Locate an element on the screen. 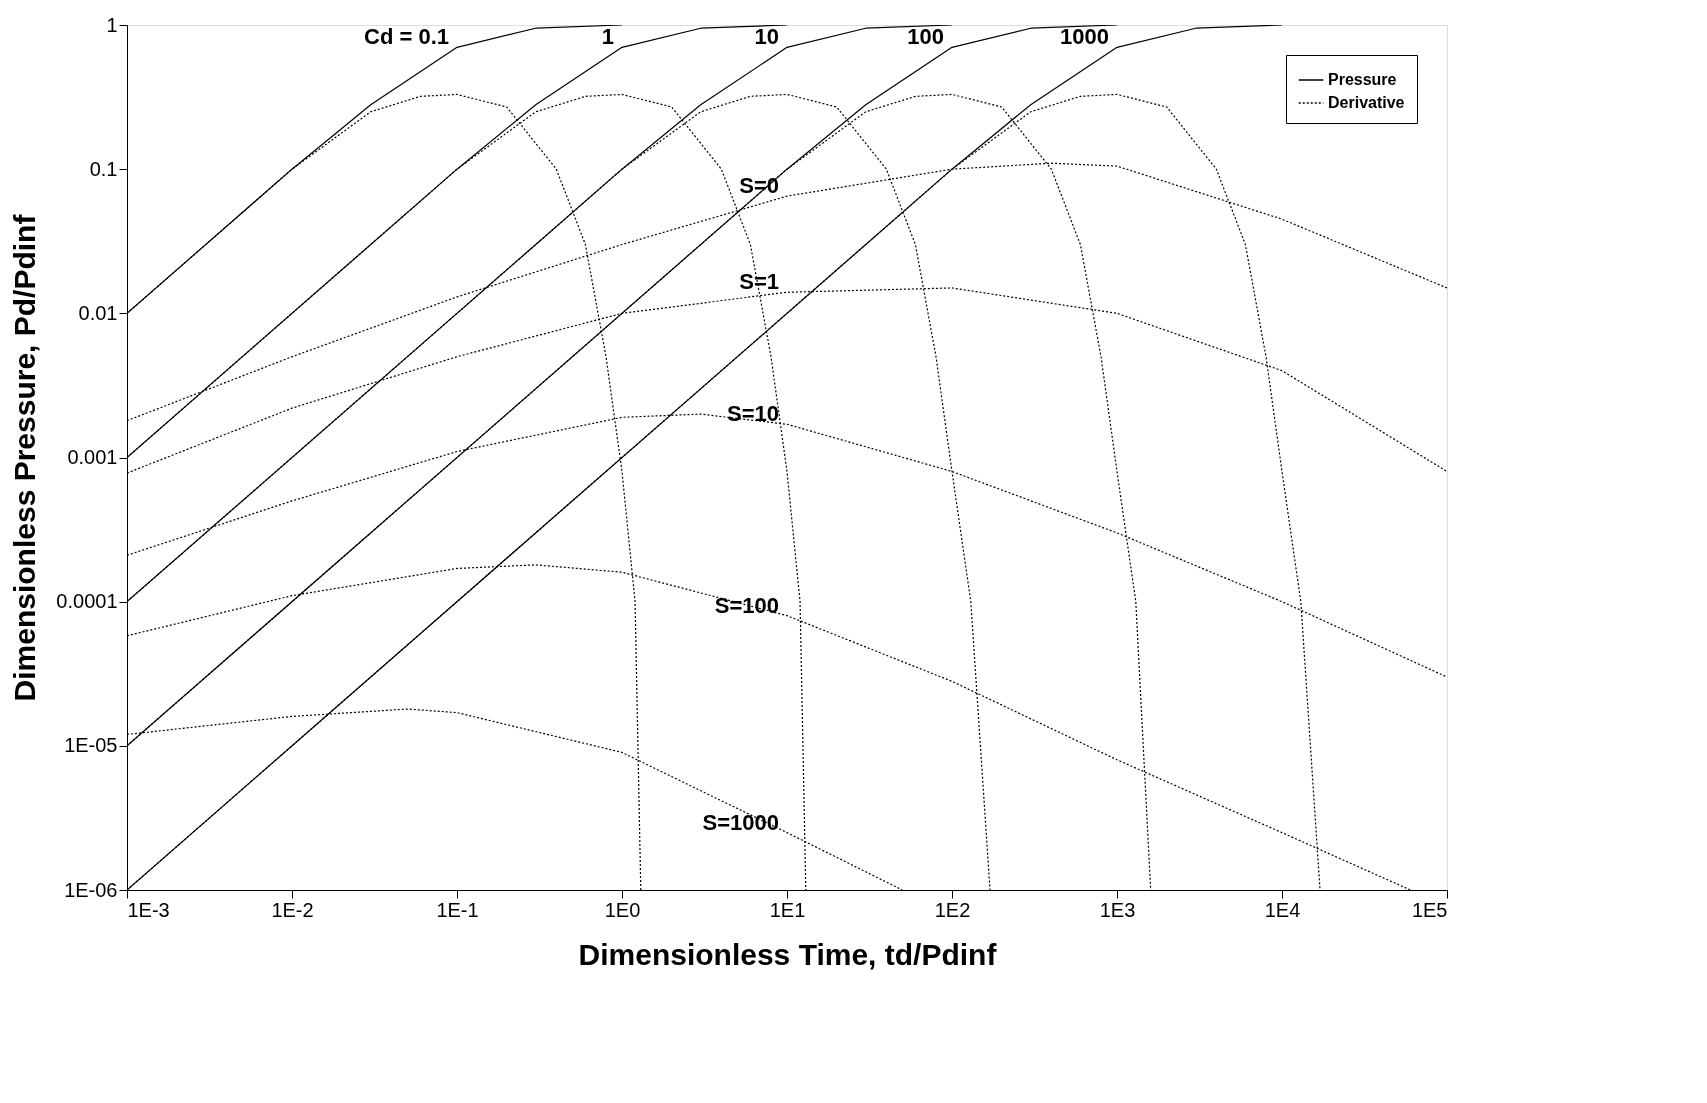 The height and width of the screenshot is (1103, 1707). legend-label: Pressure is located at coordinates (1362, 79).